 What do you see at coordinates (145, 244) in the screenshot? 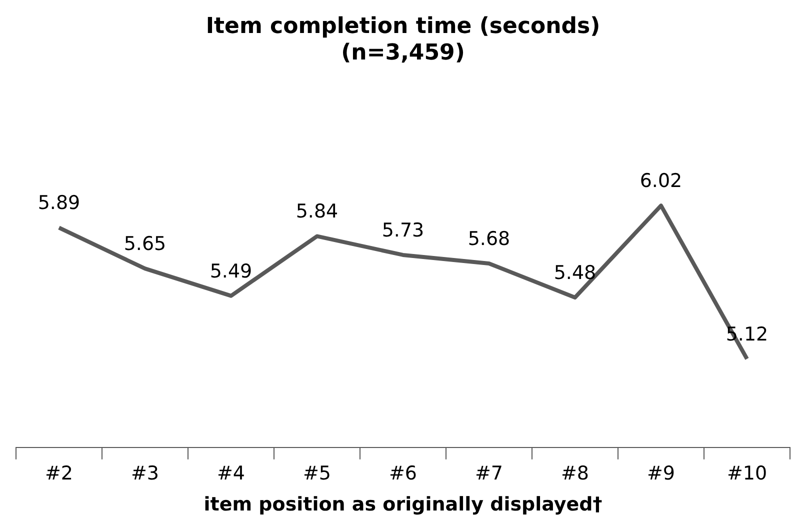
I see `data-label: 5.65` at bounding box center [145, 244].